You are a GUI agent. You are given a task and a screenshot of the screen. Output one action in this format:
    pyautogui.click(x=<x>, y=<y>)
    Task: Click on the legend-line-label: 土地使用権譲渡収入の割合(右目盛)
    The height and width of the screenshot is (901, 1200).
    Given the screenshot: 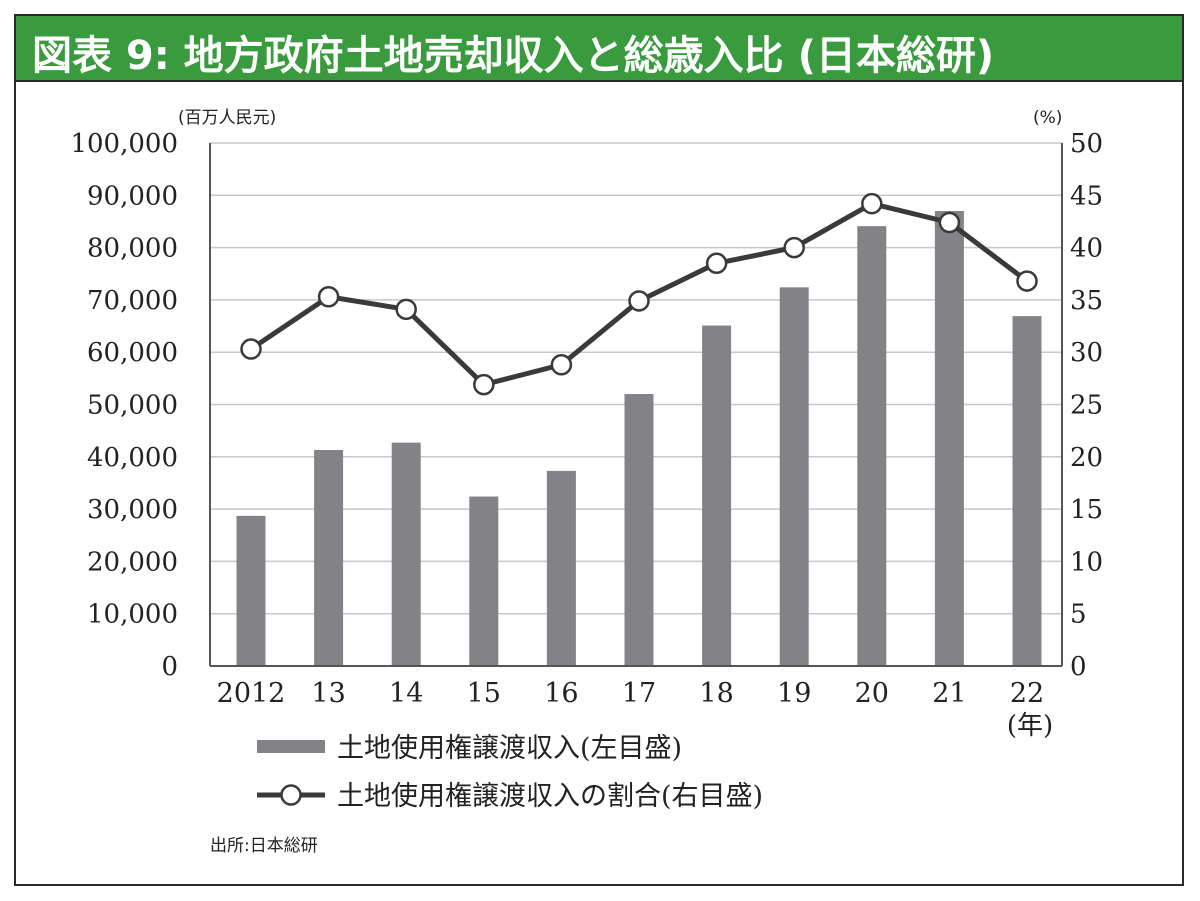 What is the action you would take?
    pyautogui.click(x=550, y=796)
    